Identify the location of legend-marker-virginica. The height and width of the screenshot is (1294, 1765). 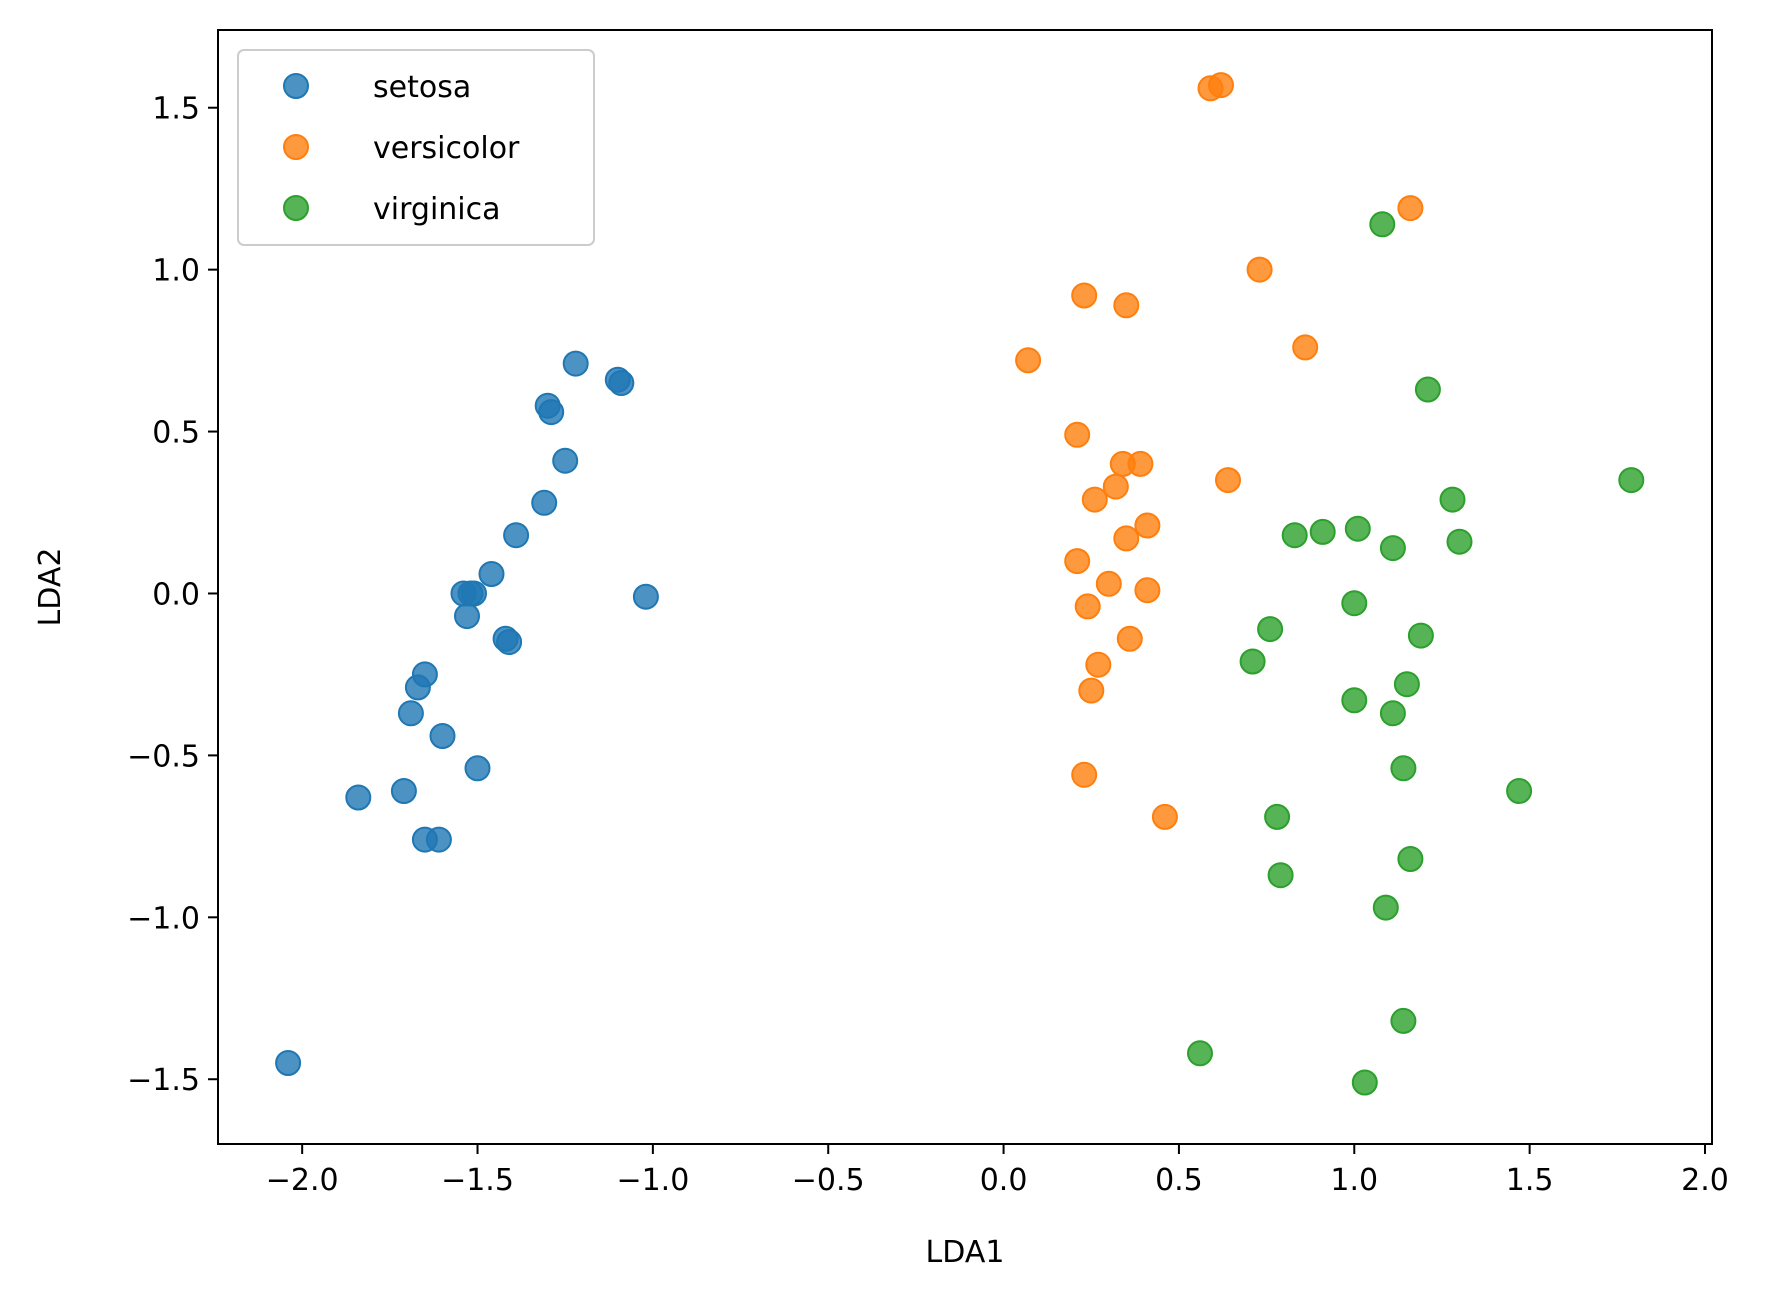
(296, 208).